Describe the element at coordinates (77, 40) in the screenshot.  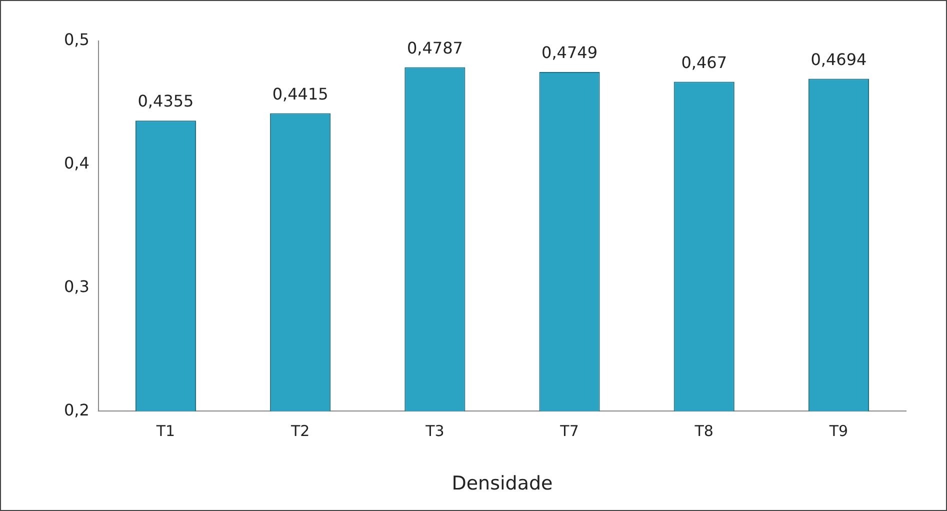
I see `y-tick-label: 0,5` at that location.